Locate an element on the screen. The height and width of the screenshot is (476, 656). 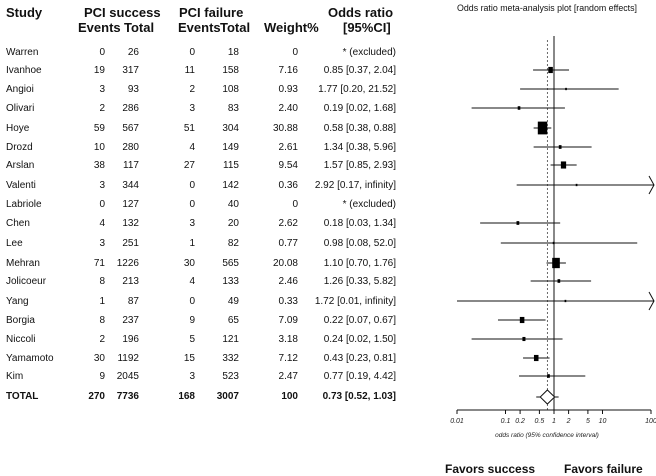
success-total: 196 is located at coordinates (130, 339).